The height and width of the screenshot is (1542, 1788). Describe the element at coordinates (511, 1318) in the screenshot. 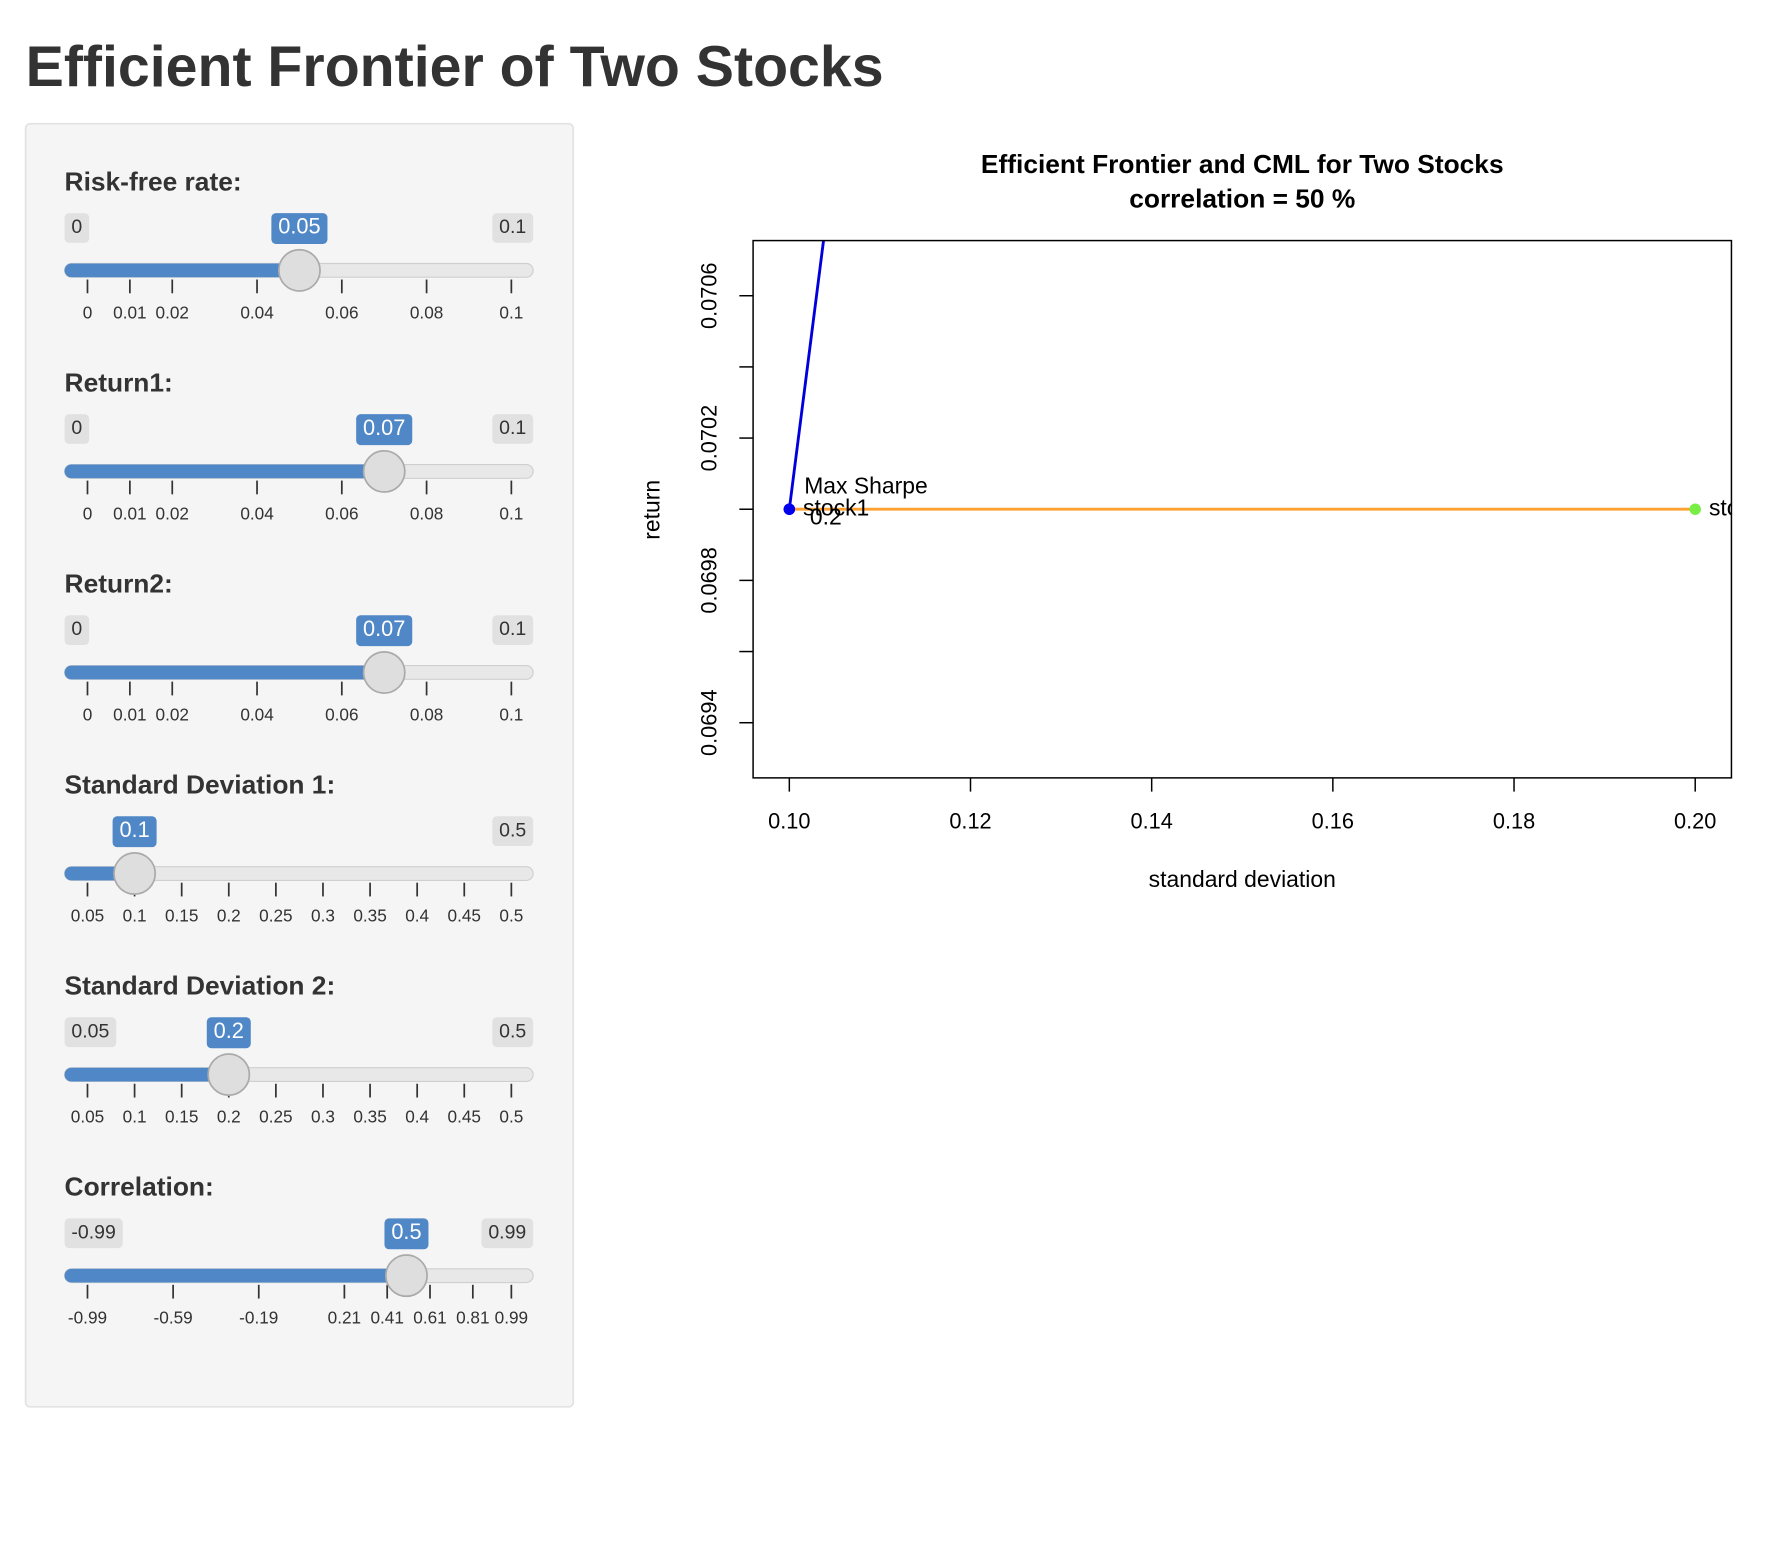

I see `slider-tick-label: 0.99` at that location.